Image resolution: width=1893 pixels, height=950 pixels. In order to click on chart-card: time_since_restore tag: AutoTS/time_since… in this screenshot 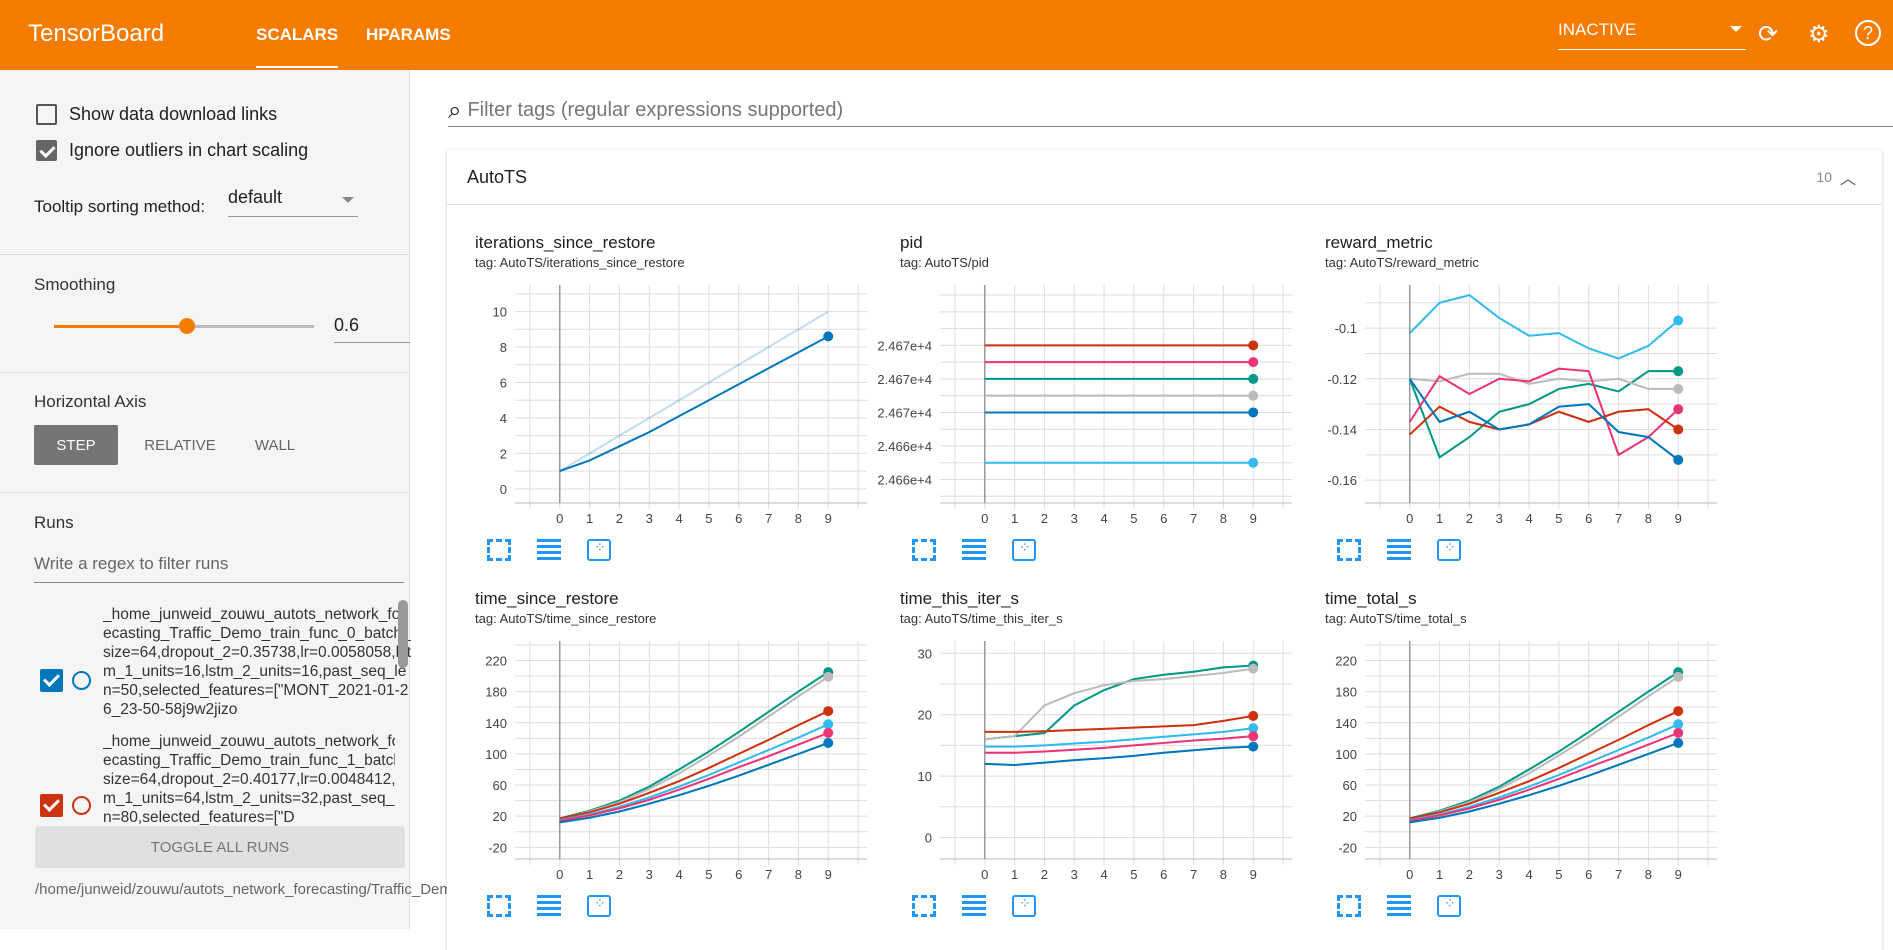, I will do `click(685, 764)`.